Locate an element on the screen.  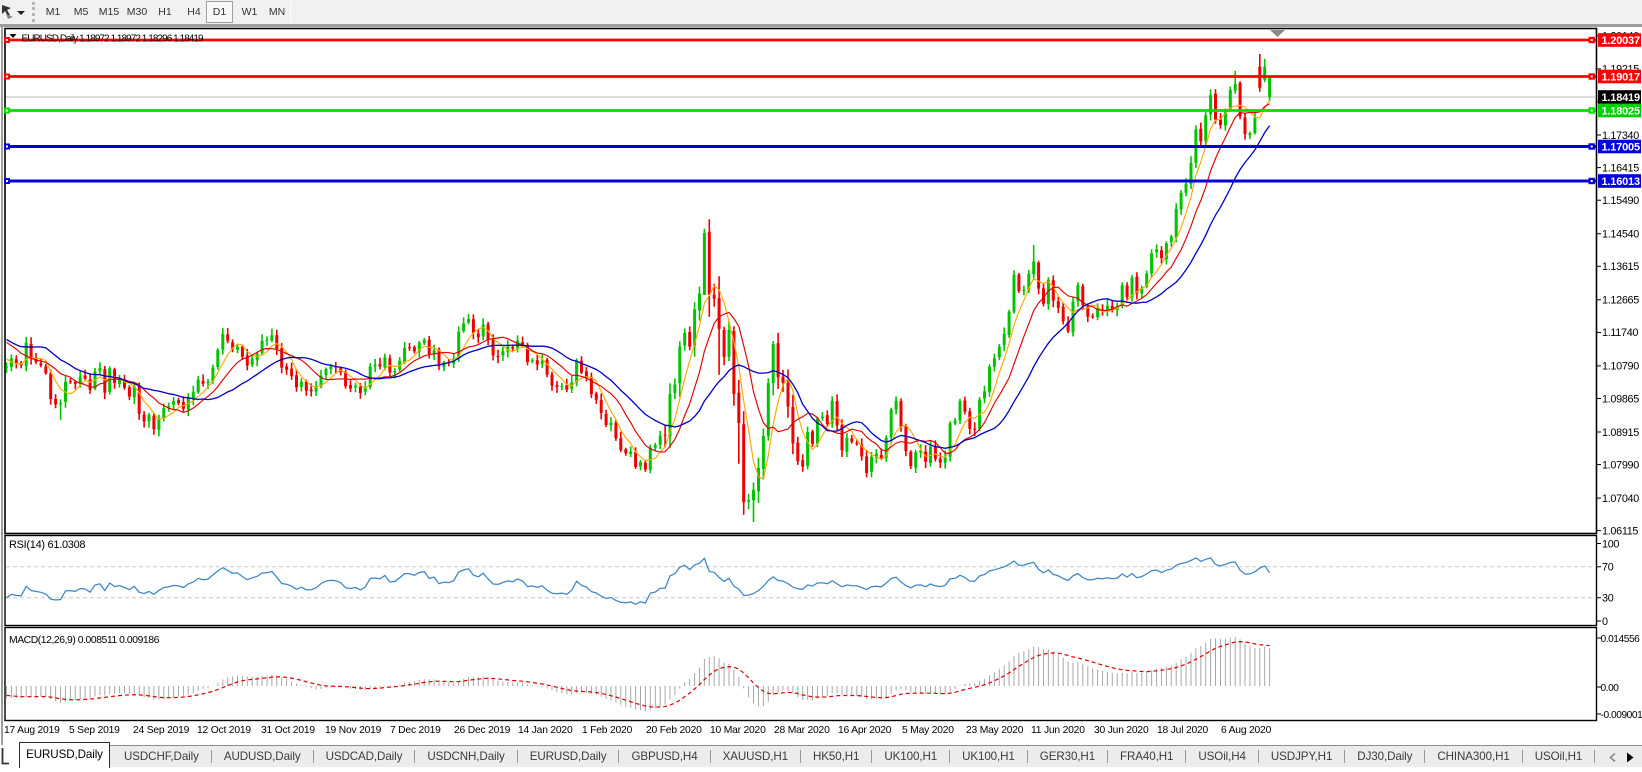
svg-text: 11 Jun 2020 is located at coordinates (1058, 730).